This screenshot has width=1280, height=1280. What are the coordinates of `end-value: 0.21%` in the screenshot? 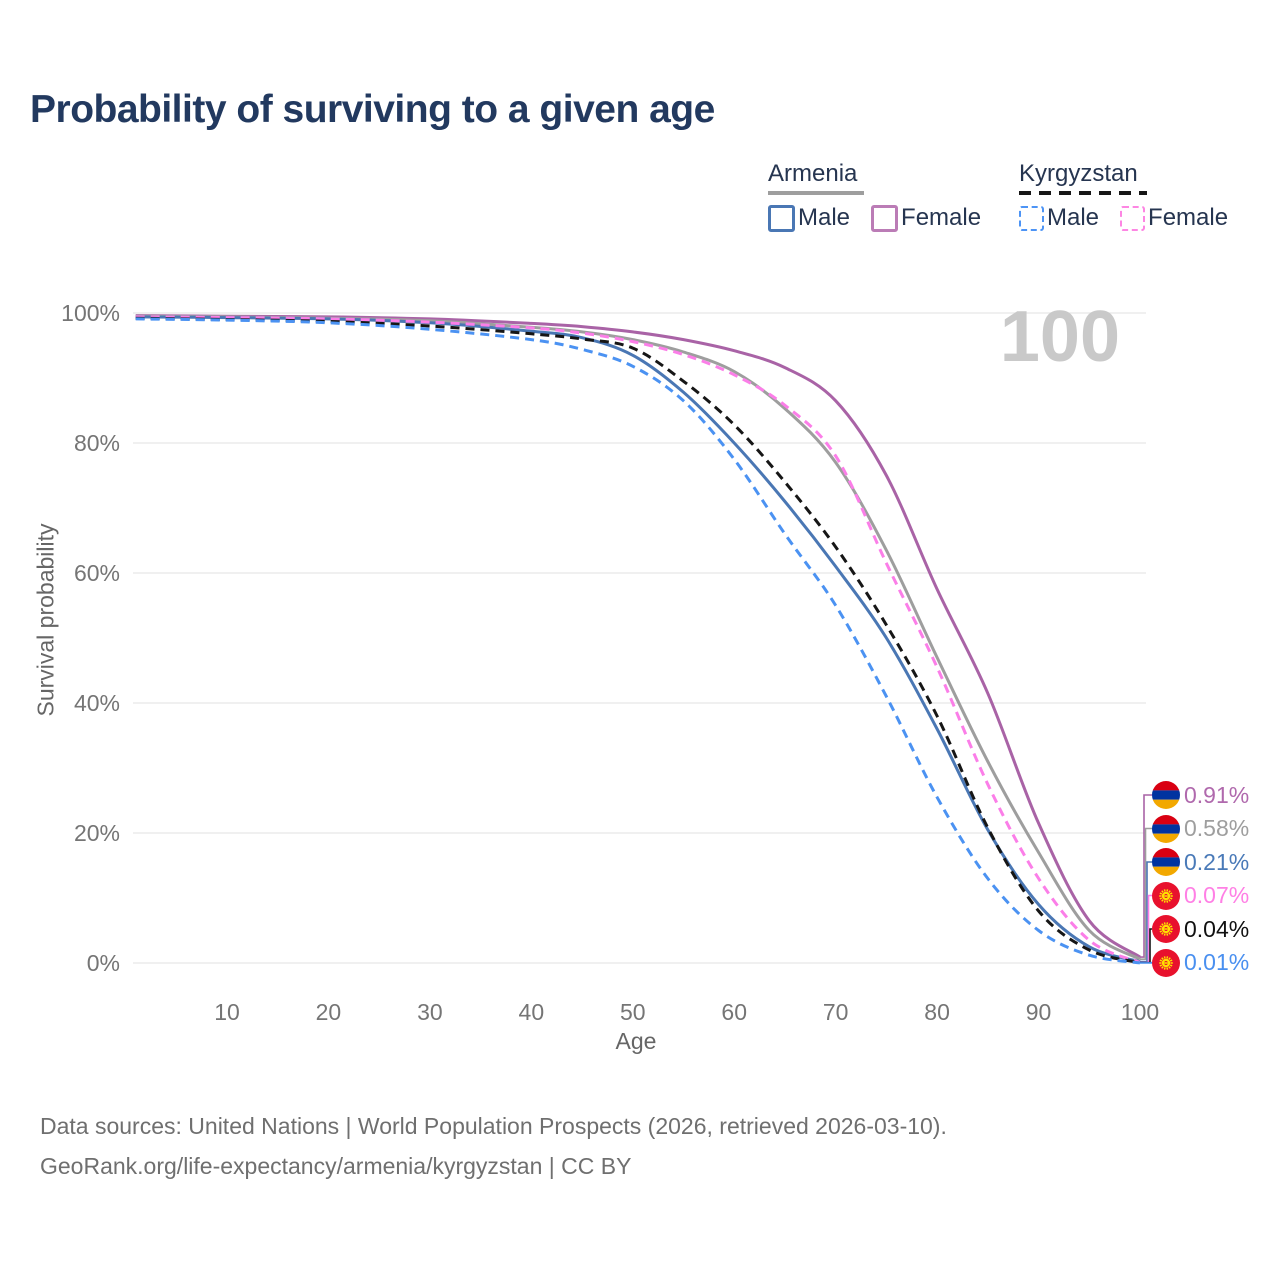 It's located at (1217, 861).